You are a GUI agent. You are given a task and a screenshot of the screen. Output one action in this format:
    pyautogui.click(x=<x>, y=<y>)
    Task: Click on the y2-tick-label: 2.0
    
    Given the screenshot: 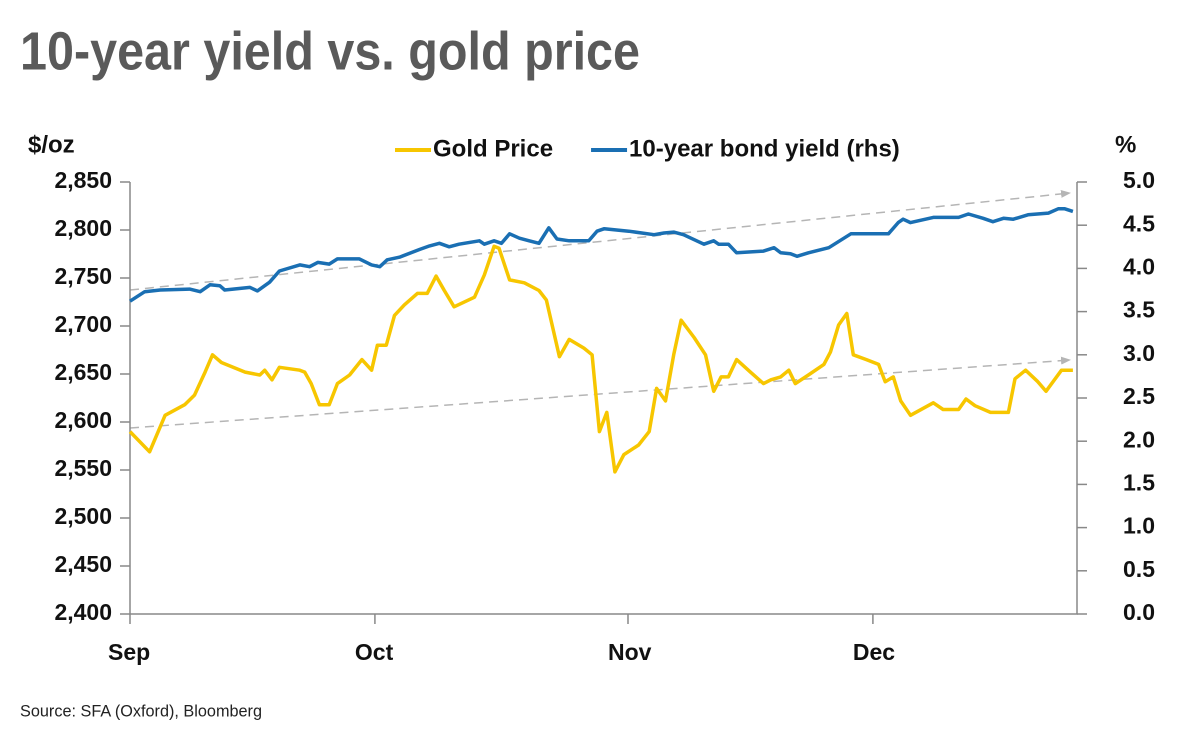 What is the action you would take?
    pyautogui.click(x=1139, y=439)
    